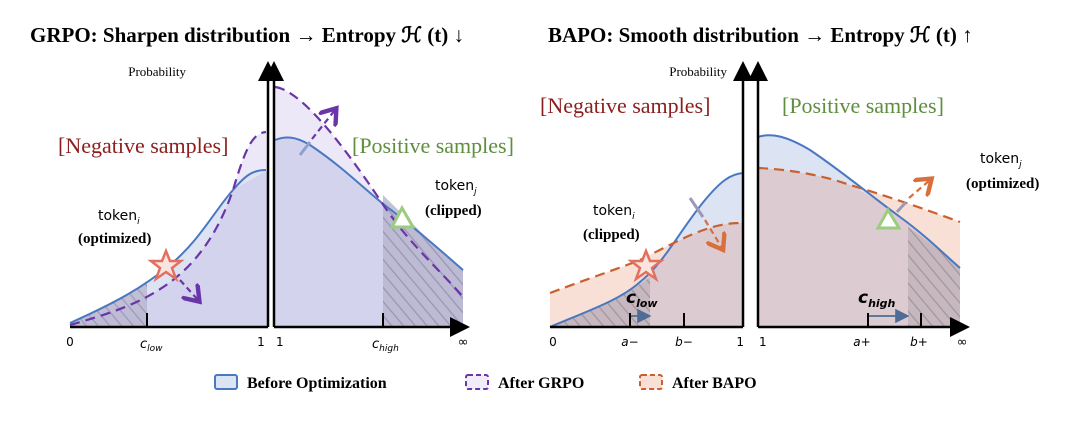 Image resolution: width=1079 pixels, height=424 pixels. I want to click on legend-grpo-swatch, so click(477, 382).